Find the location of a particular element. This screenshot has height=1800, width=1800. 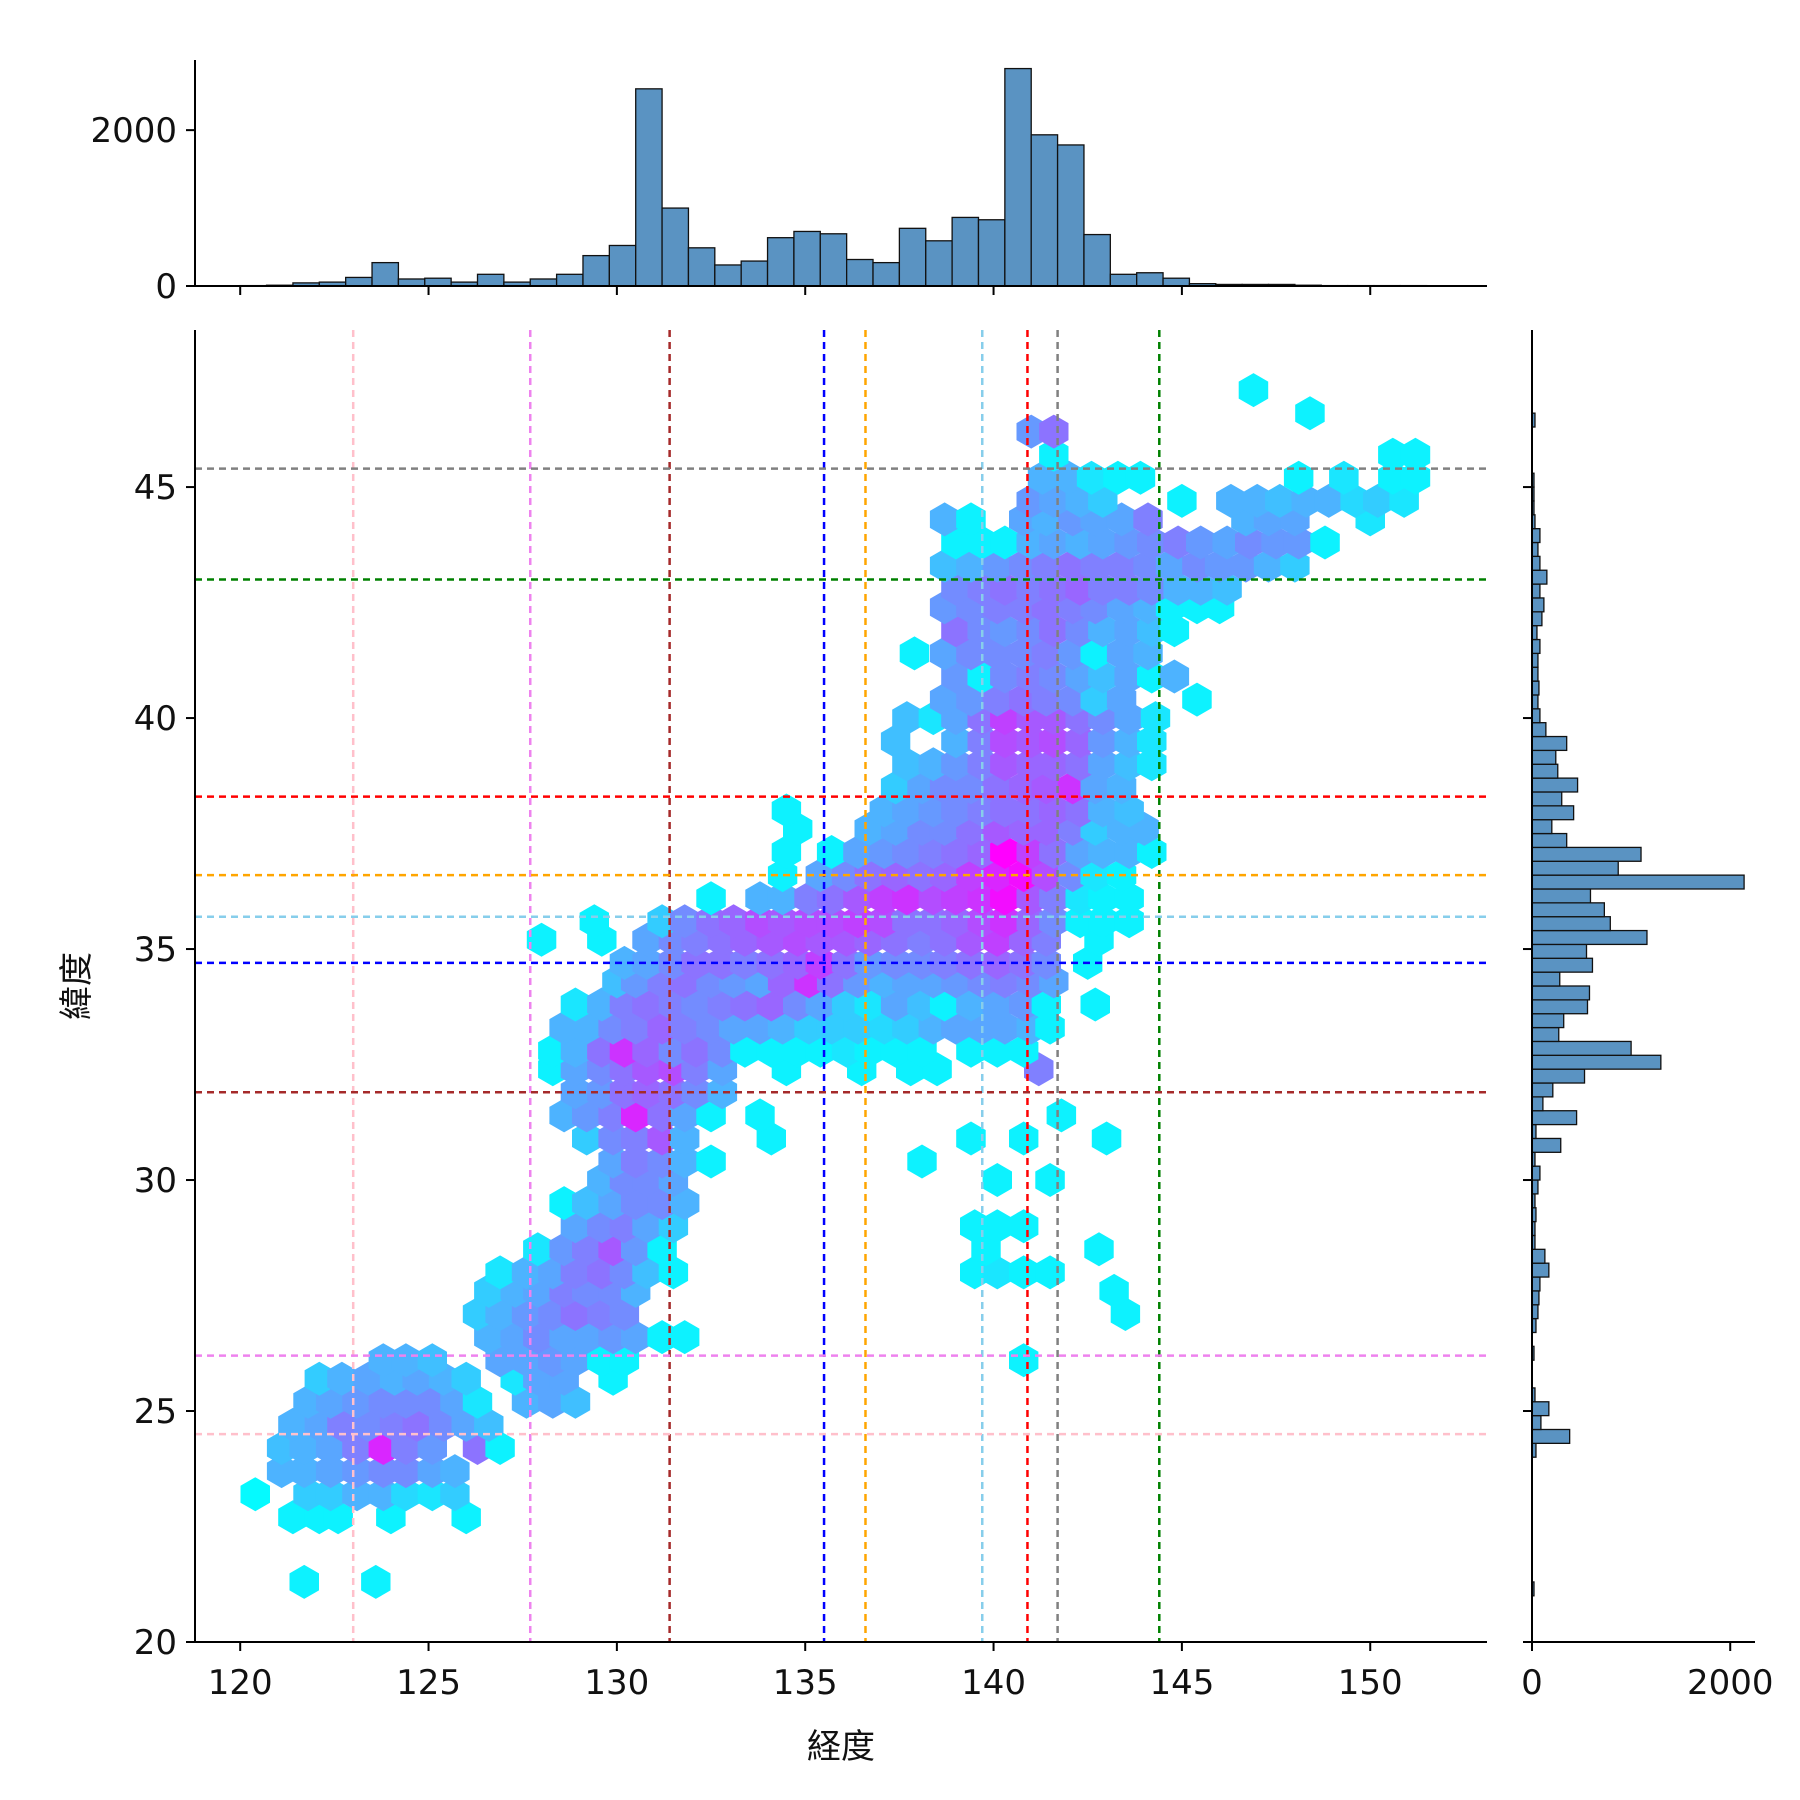

y-marginal-histogram: 0 2000 is located at coordinates (1647, 1016).